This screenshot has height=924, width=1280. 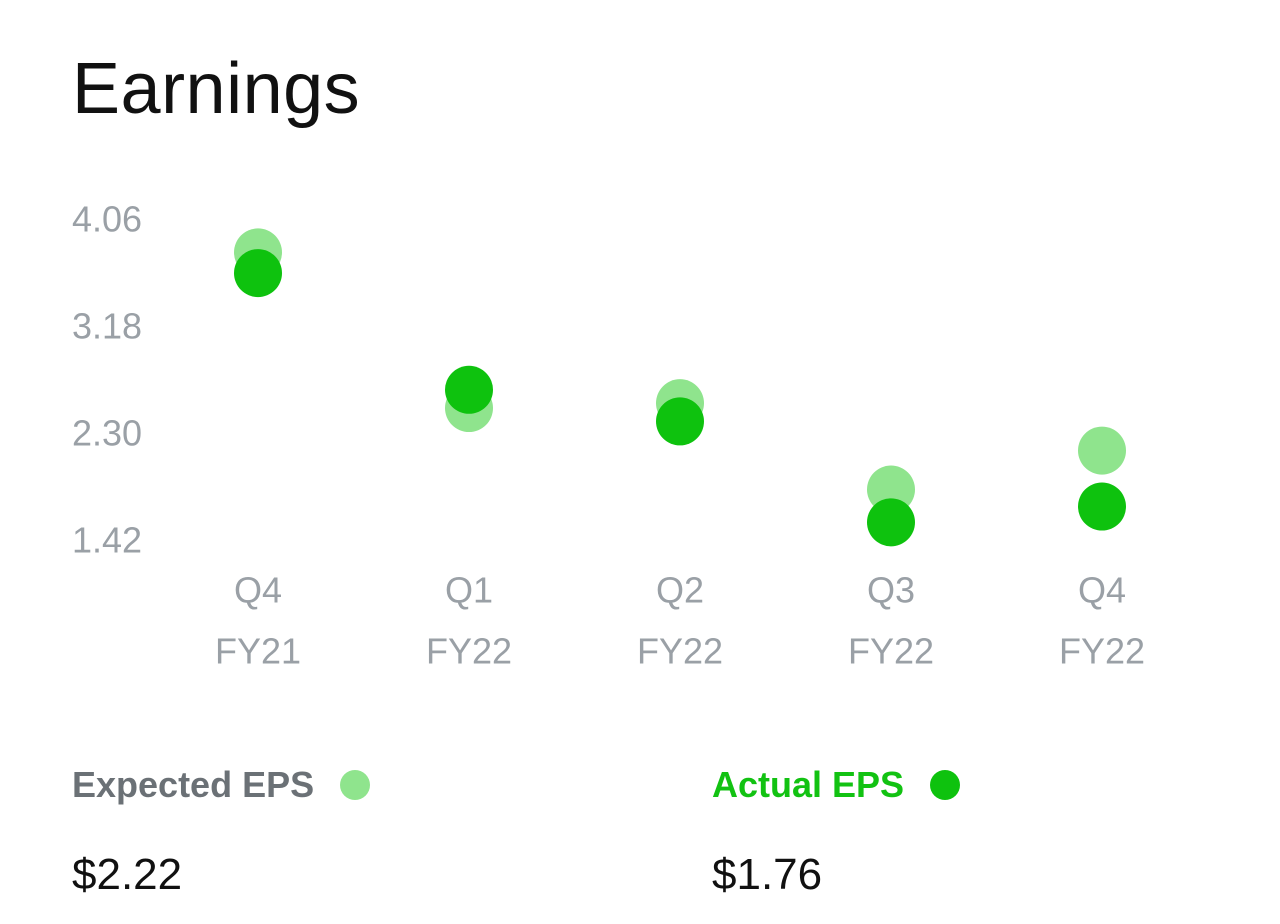 What do you see at coordinates (891, 590) in the screenshot?
I see `x-tick-quarter-label: Q3` at bounding box center [891, 590].